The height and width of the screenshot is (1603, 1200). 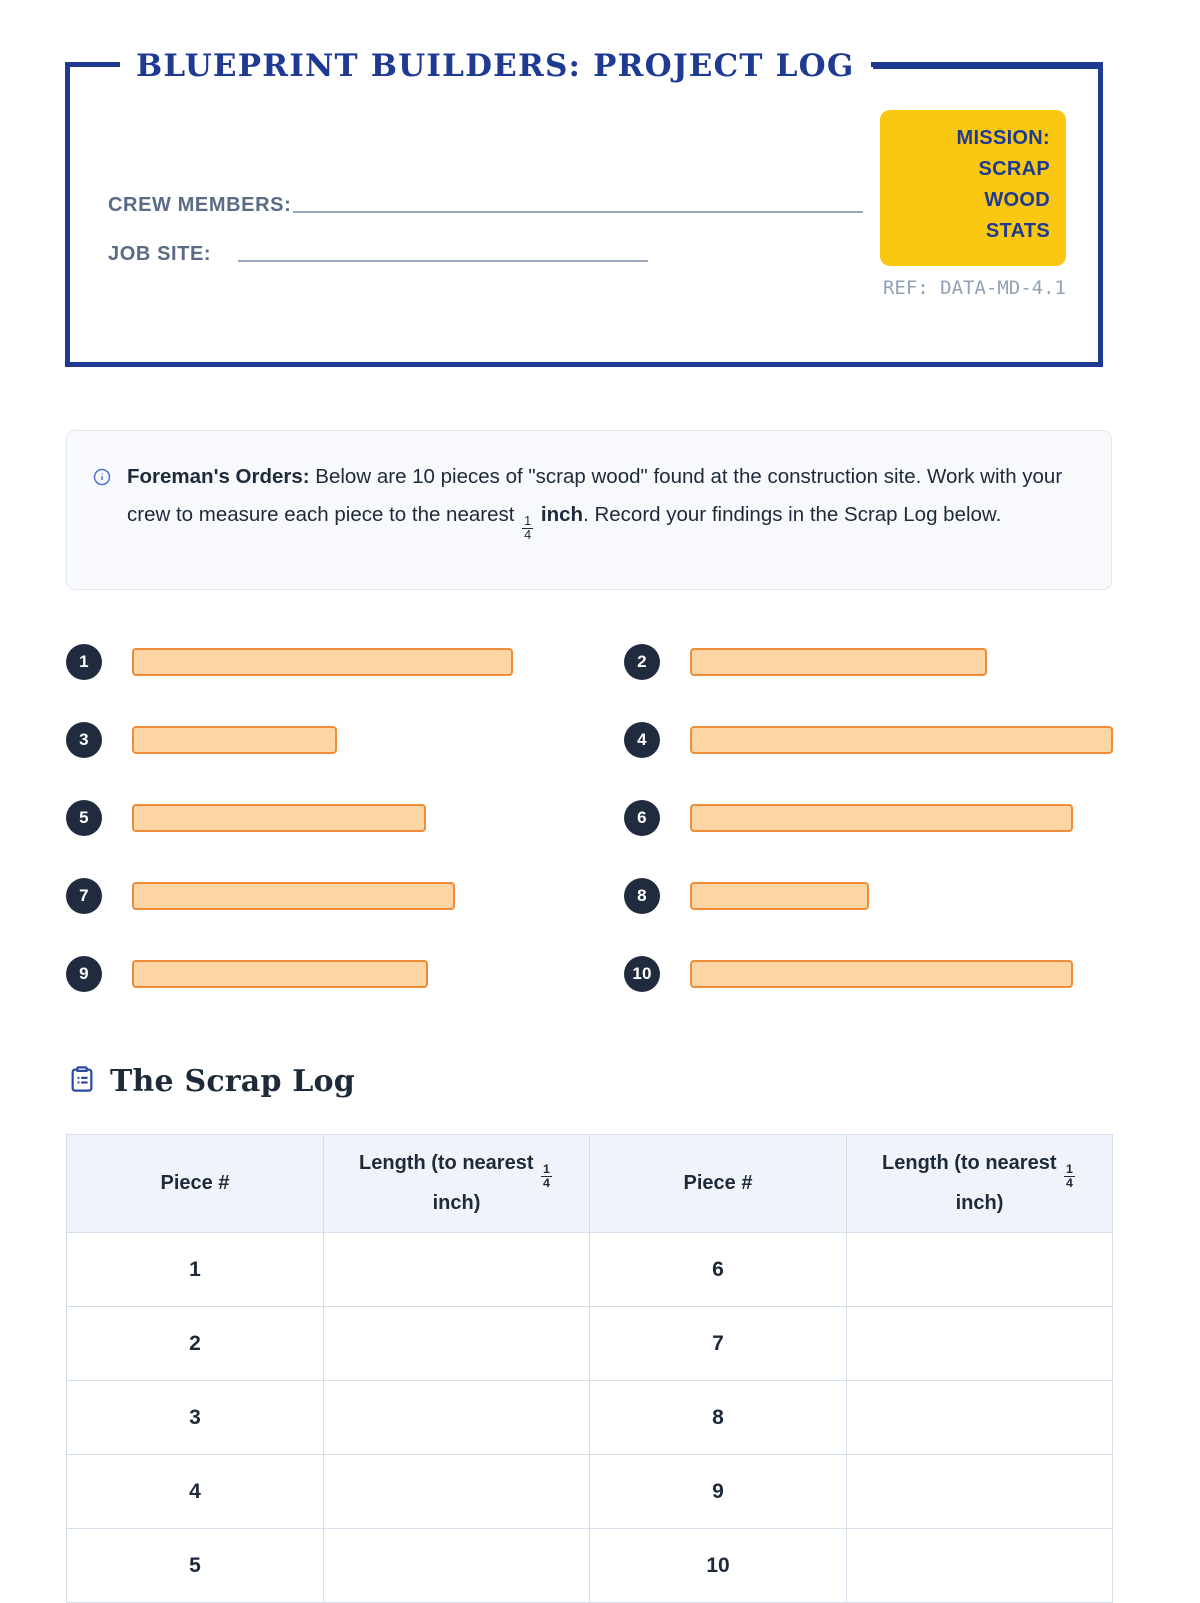 I want to click on table-row: 5 10, so click(x=589, y=1565).